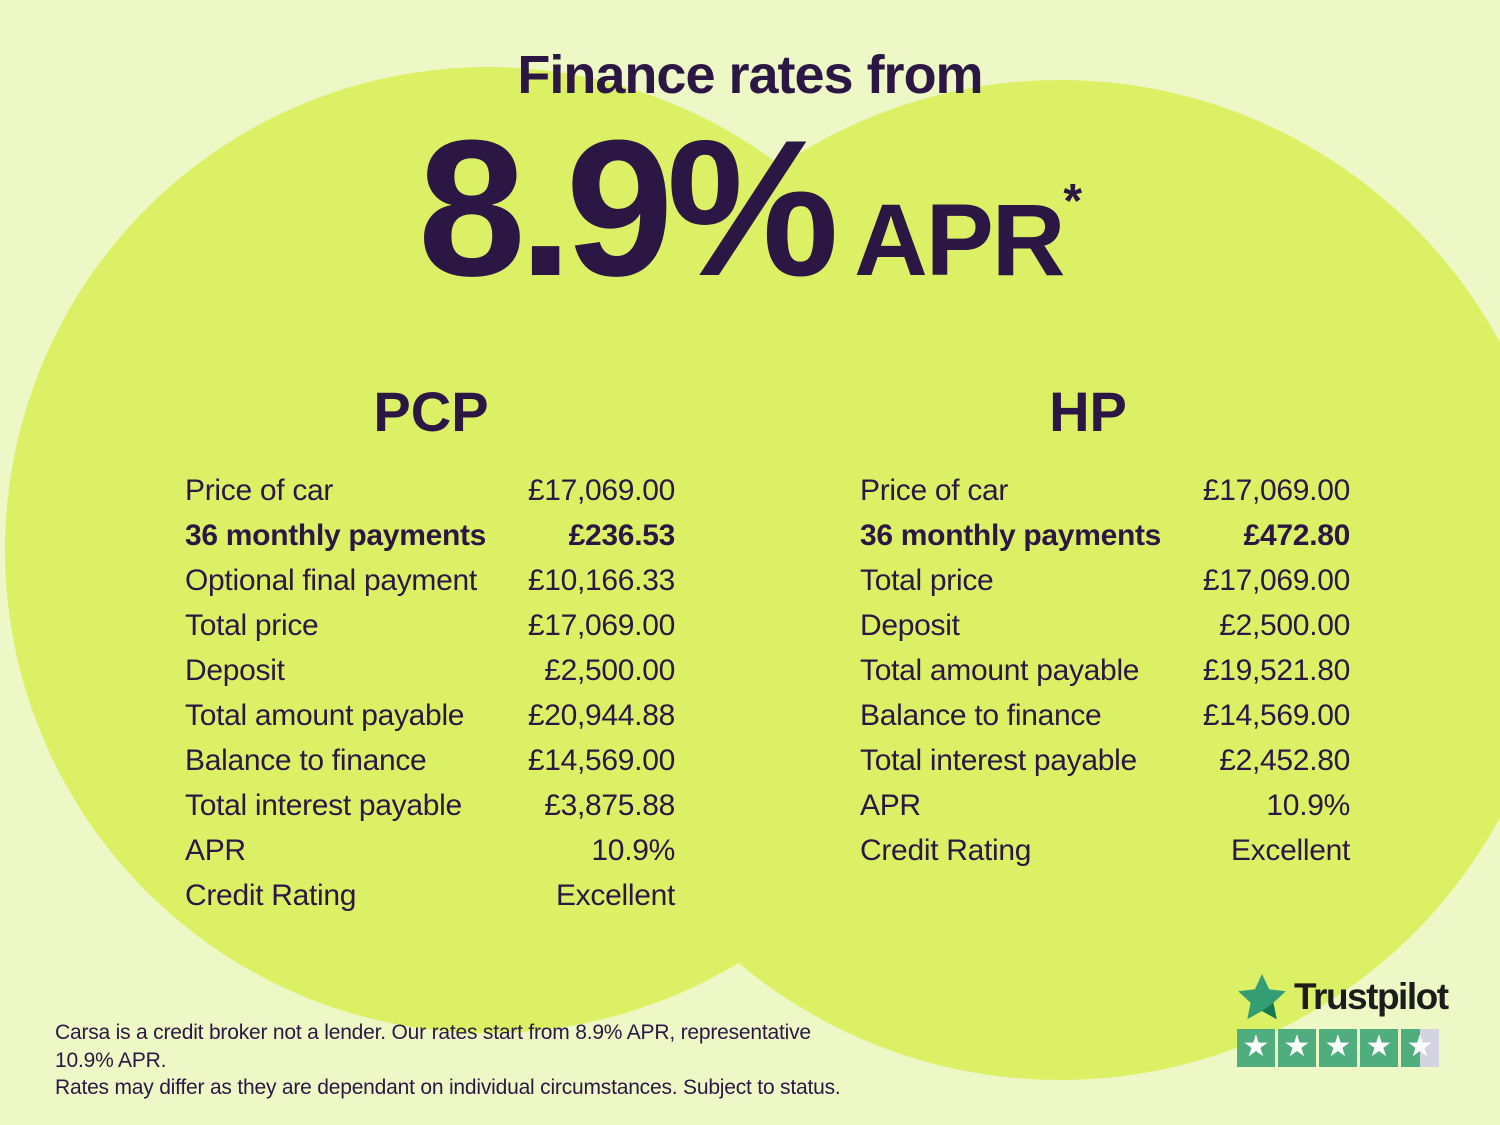 The width and height of the screenshot is (1500, 1125). I want to click on rate-unit-label: APR, so click(959, 240).